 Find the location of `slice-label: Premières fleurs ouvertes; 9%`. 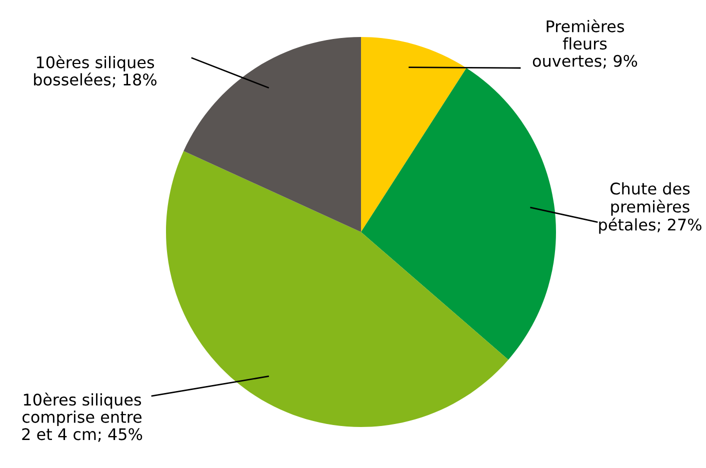

slice-label: Premières fleurs ouvertes; 9% is located at coordinates (585, 44).